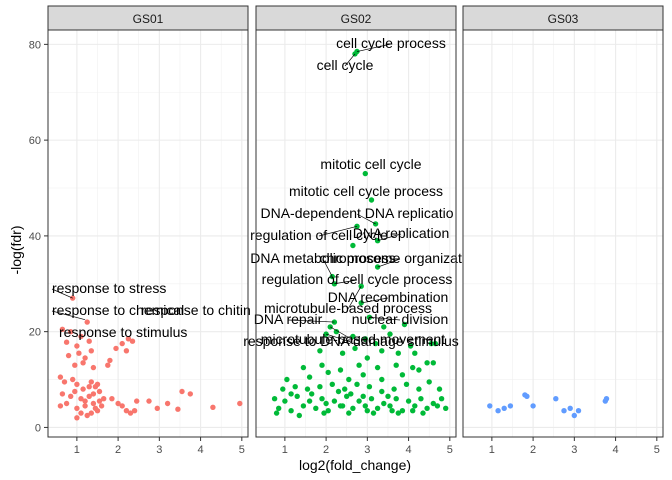 The height and width of the screenshot is (480, 672). I want to click on point-label: DNA recombination, so click(388, 297).